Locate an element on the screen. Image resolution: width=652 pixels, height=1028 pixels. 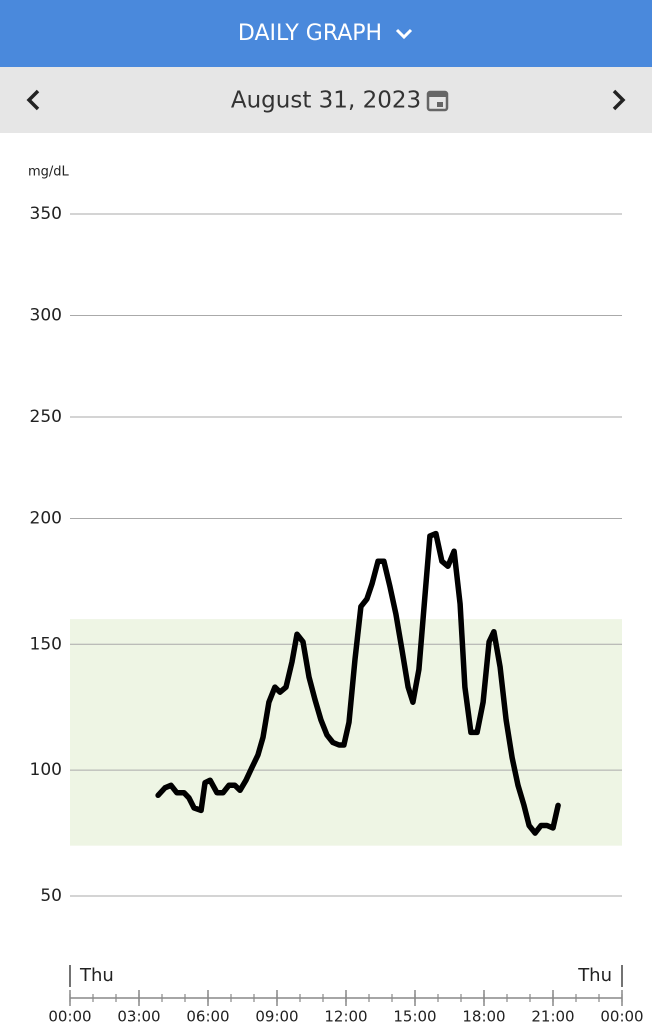
x-tick-label: 15:00 is located at coordinates (414, 1016).